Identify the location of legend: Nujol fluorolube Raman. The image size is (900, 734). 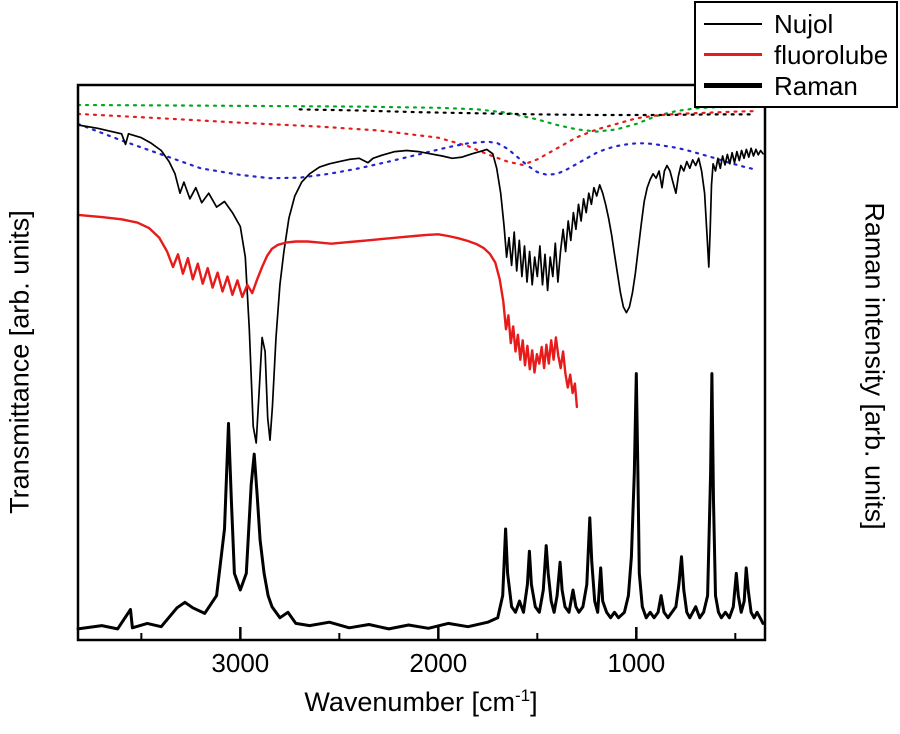
(796, 54).